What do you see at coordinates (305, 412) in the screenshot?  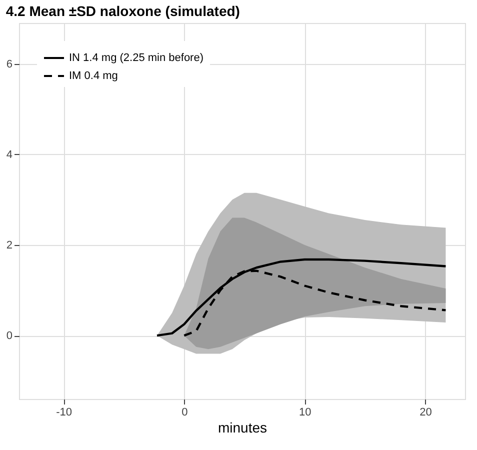 I see `x-tick-label: 10` at bounding box center [305, 412].